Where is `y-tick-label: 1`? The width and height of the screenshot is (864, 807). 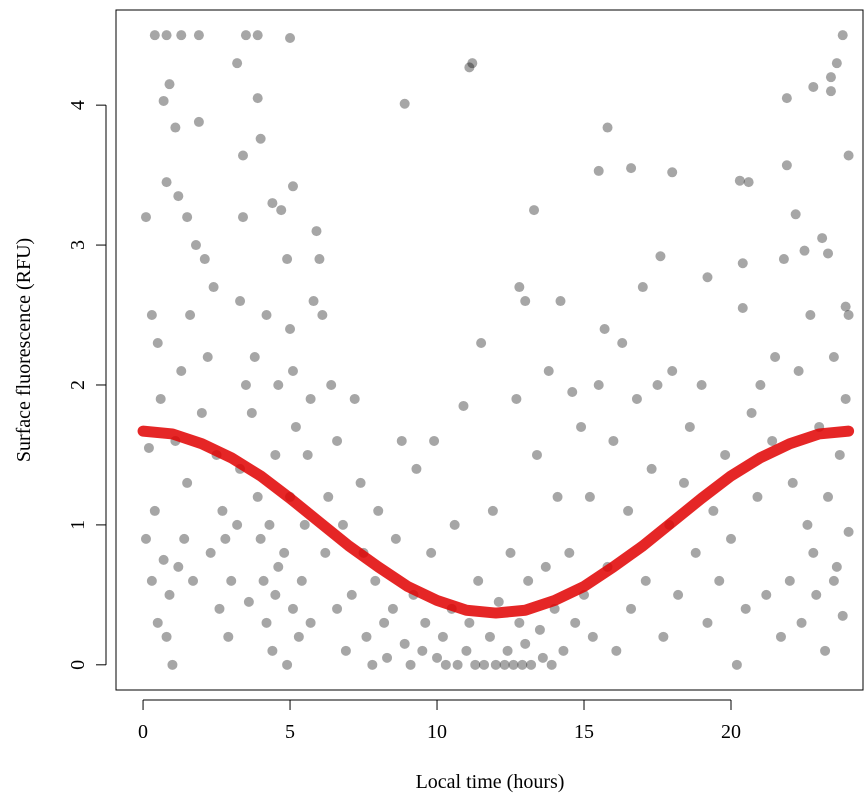
y-tick-label: 1 is located at coordinates (78, 525).